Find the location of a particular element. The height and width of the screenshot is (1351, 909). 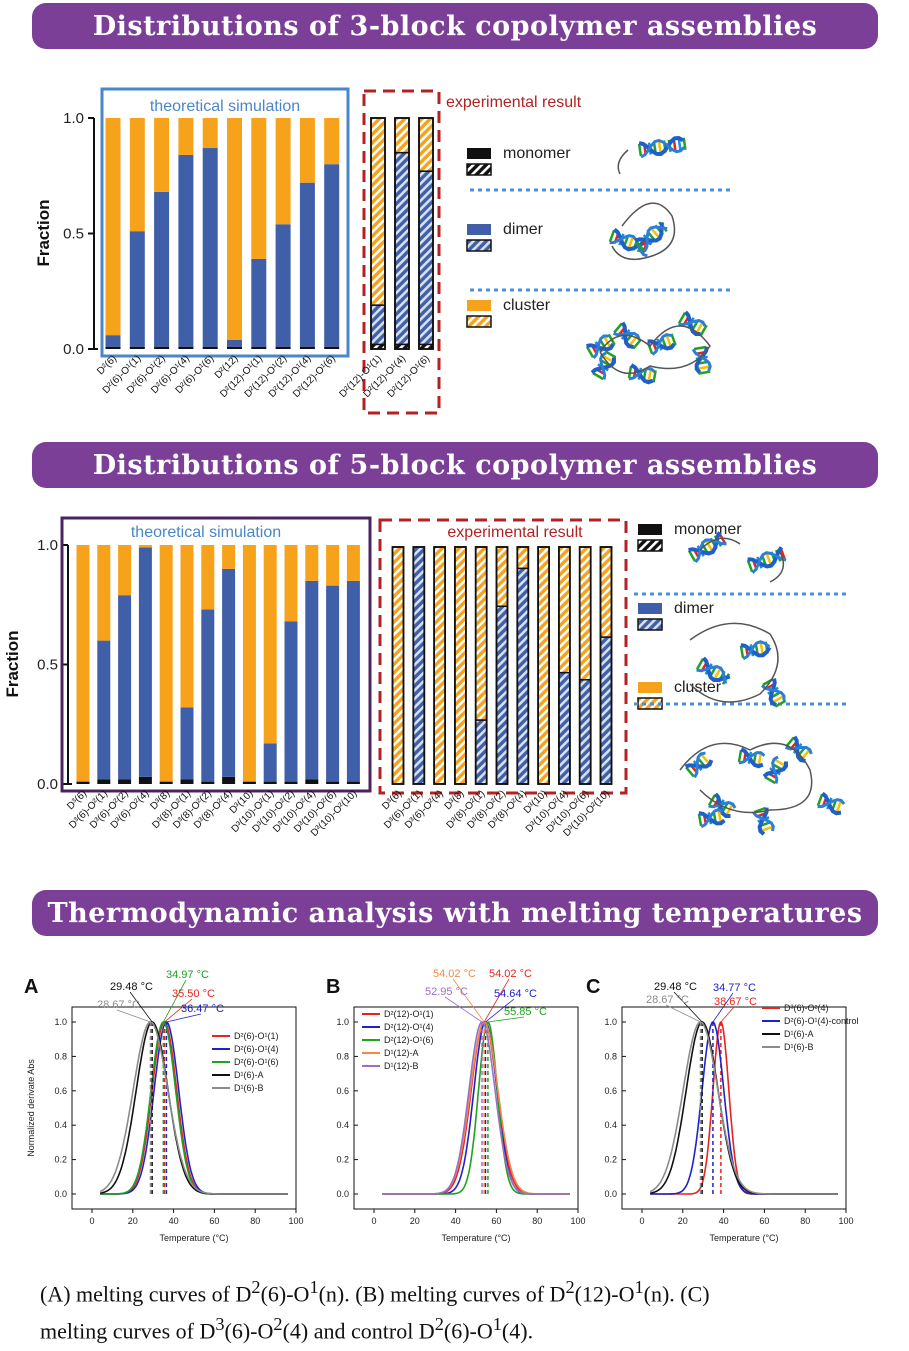

exp3-bar-cluster is located at coordinates (426, 144).